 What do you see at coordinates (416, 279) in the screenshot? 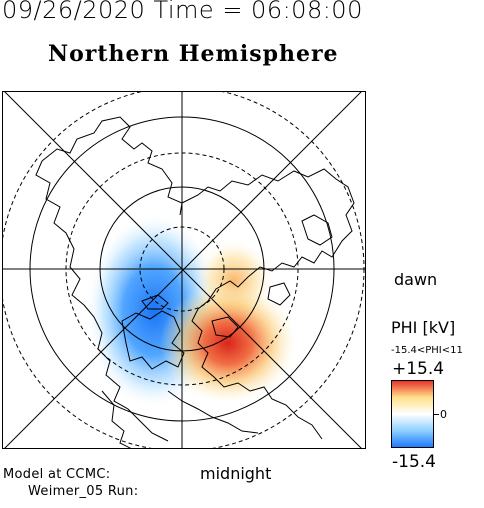
I see `dawn-label: dawn` at bounding box center [416, 279].